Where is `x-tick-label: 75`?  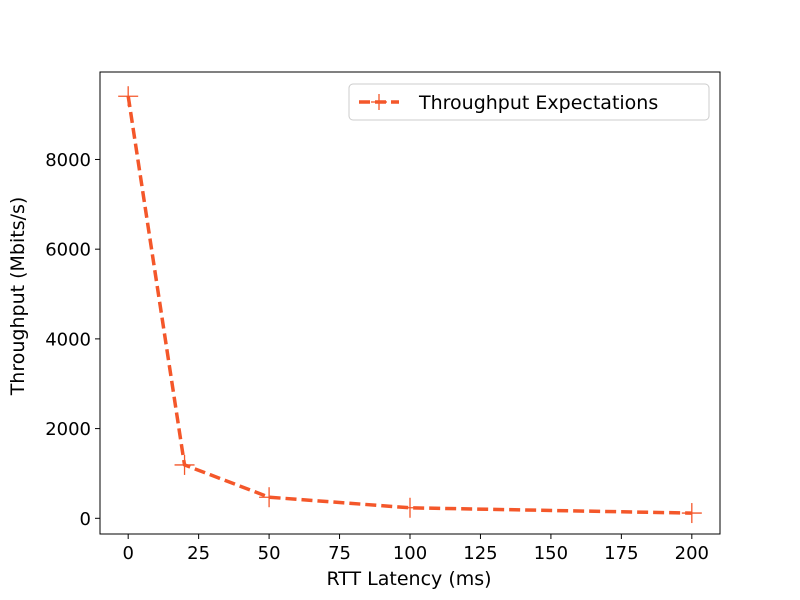
x-tick-label: 75 is located at coordinates (339, 553).